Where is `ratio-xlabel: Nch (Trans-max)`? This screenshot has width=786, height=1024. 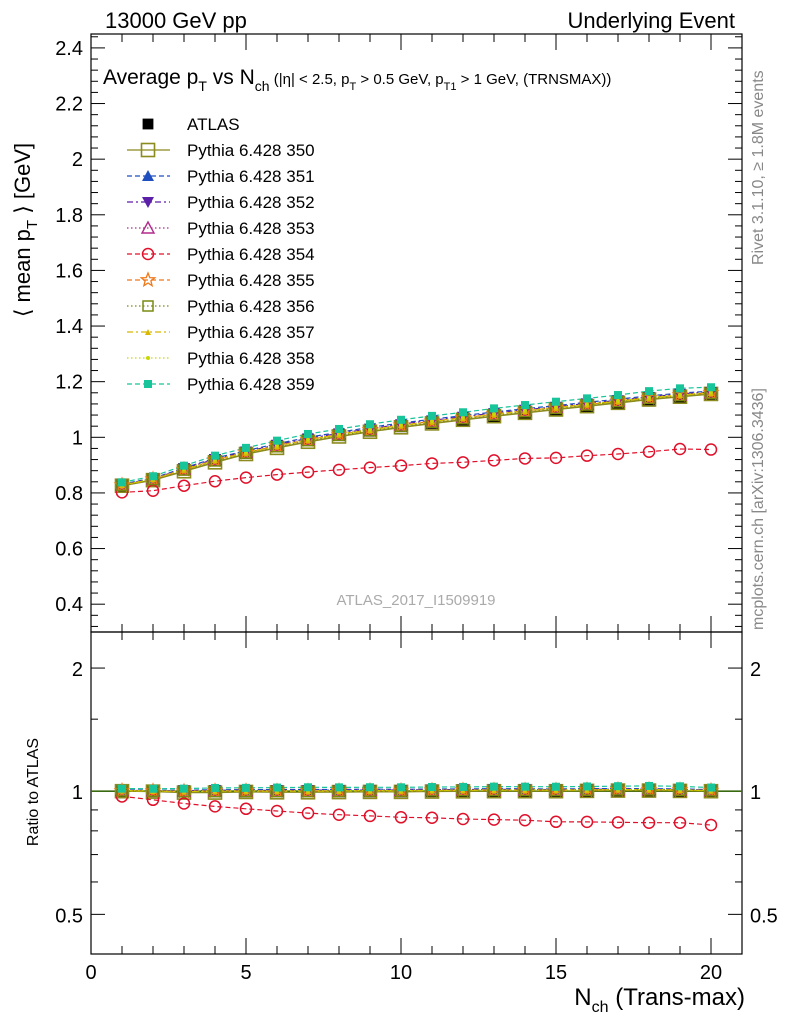
ratio-xlabel: Nch (Trans-max) is located at coordinates (659, 1000).